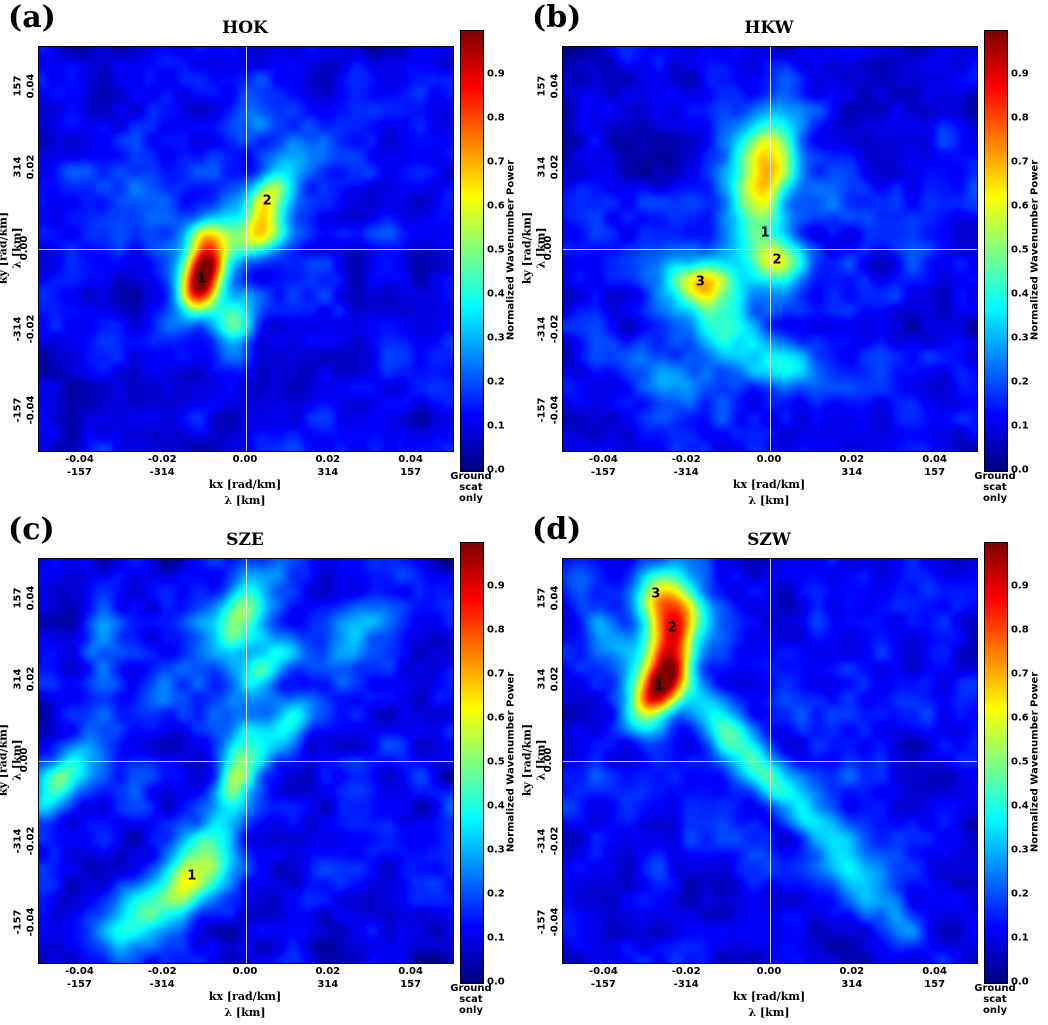 This screenshot has width=1048, height=1025. Describe the element at coordinates (32, 17) in the screenshot. I see `panel-letter: (a)` at that location.